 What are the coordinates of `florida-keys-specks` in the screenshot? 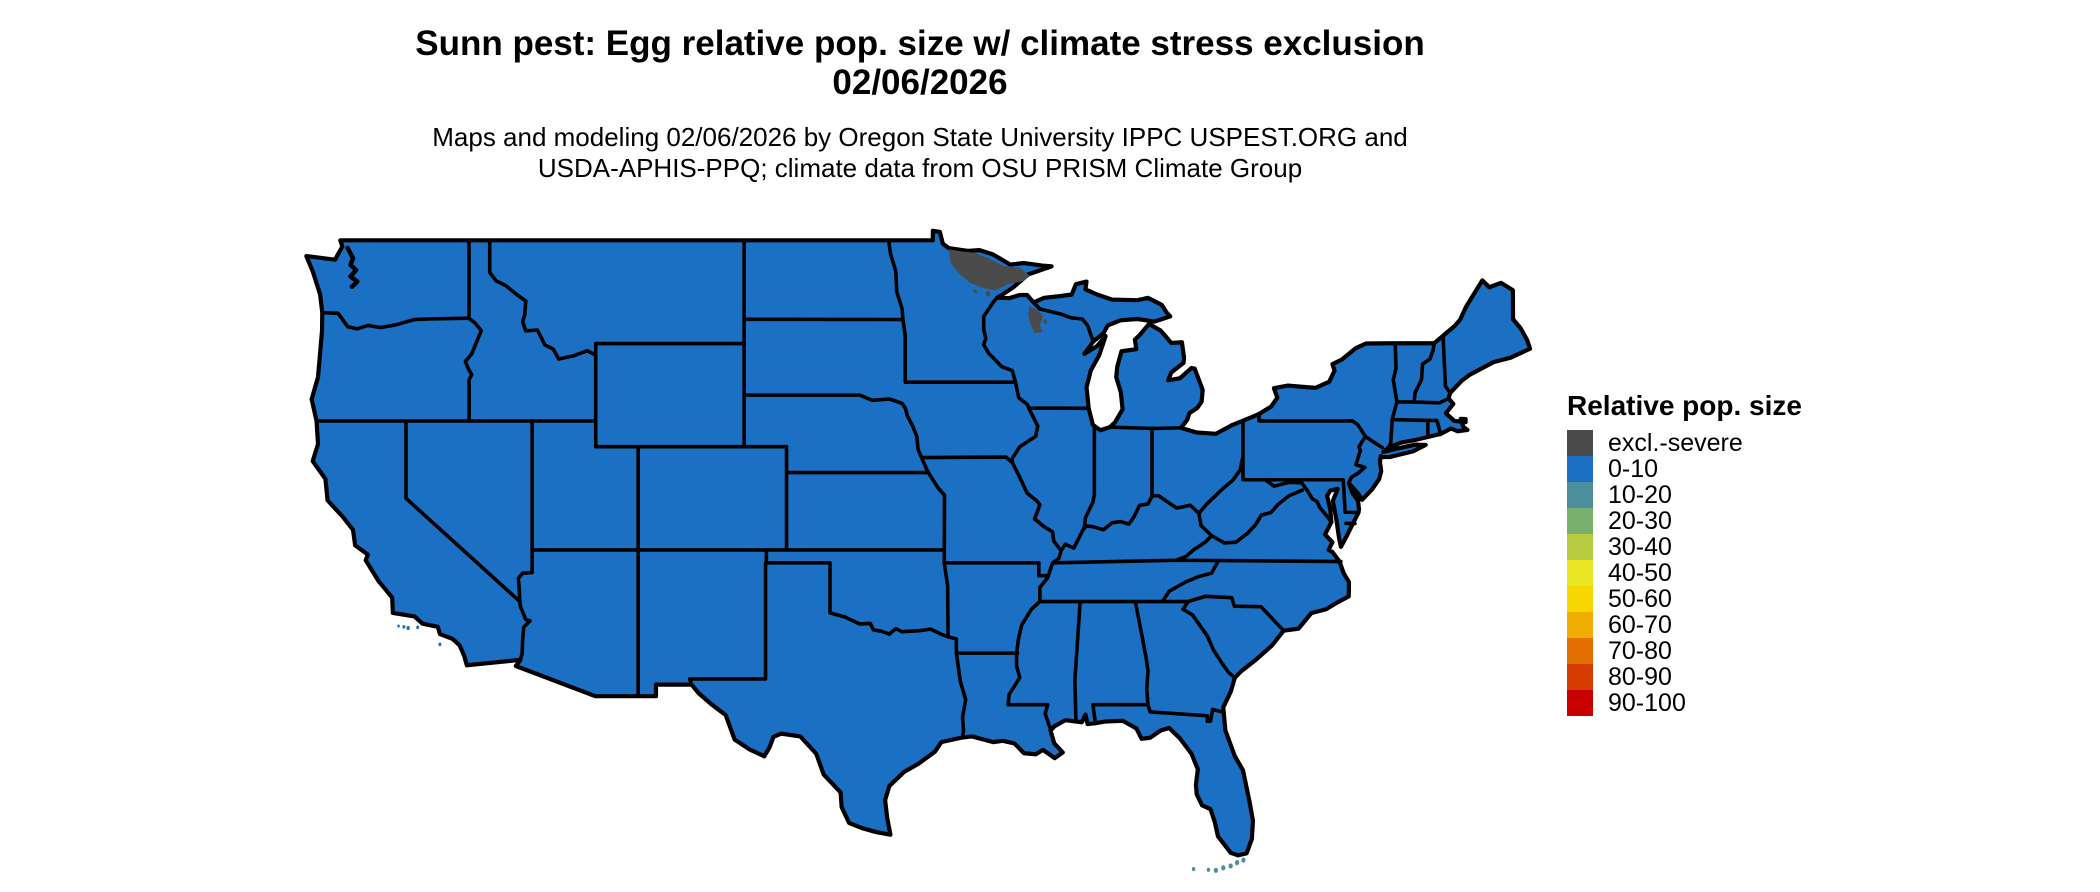 It's located at (1218, 865).